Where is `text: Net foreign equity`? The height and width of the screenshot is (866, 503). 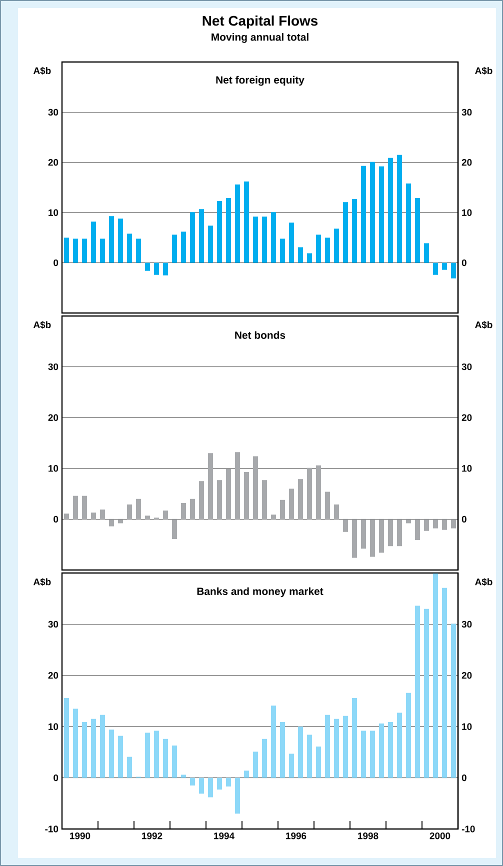
text: Net foreign equity is located at coordinates (260, 81).